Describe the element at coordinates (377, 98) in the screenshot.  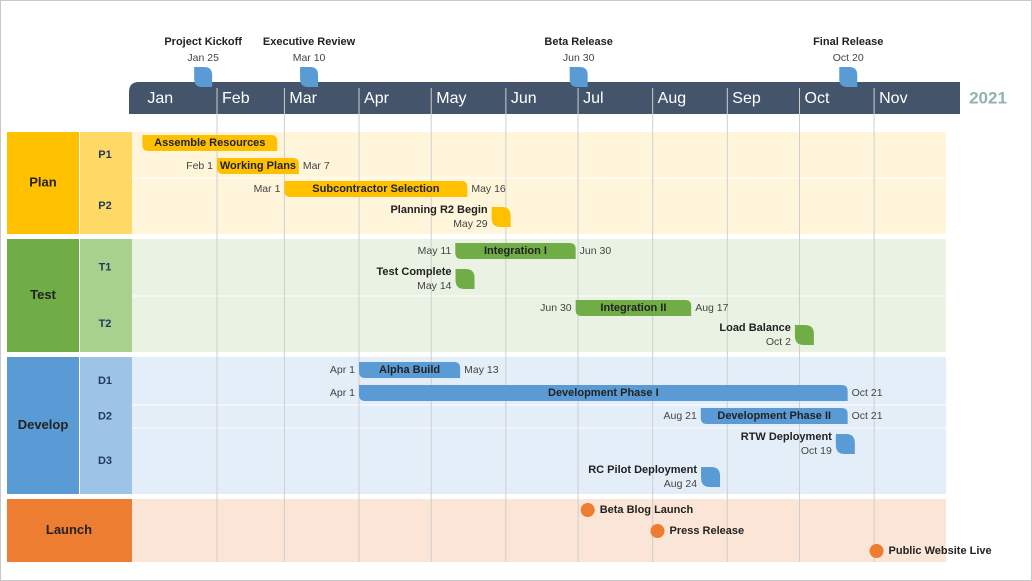
I see `month-label: Apr` at that location.